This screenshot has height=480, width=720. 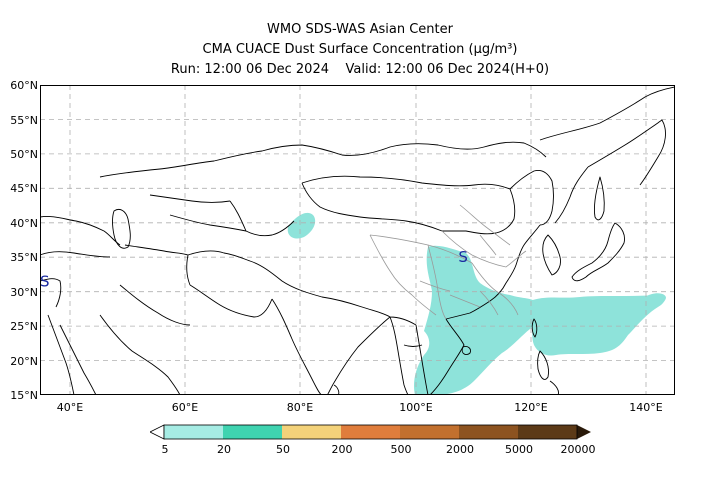 What do you see at coordinates (460, 449) in the screenshot?
I see `colorbar-label-2000: 2000` at bounding box center [460, 449].